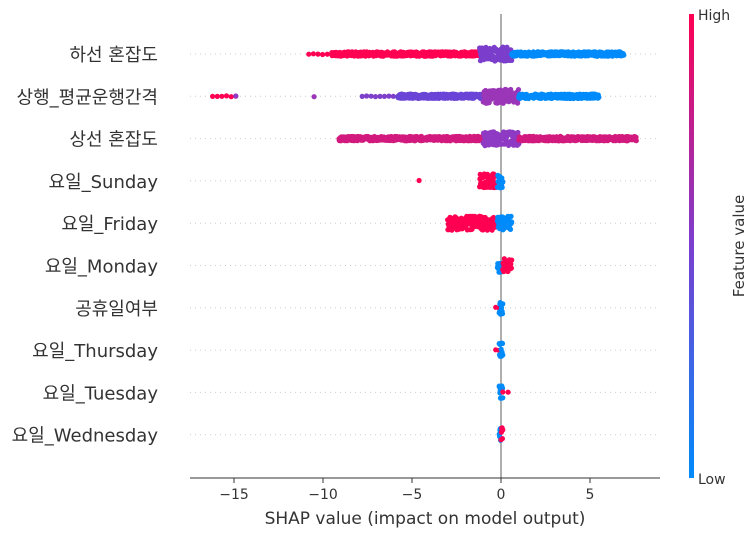  What do you see at coordinates (95, 351) in the screenshot?
I see `feature-label: 요일_Thursday` at bounding box center [95, 351].